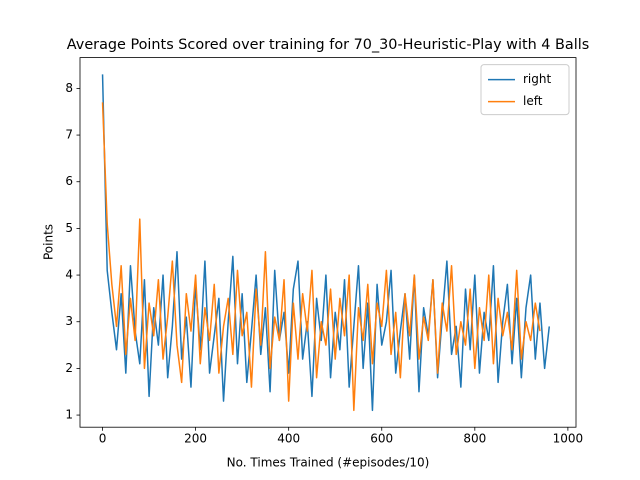 The width and height of the screenshot is (640, 480). I want to click on y-tick-label: 2, so click(69, 368).